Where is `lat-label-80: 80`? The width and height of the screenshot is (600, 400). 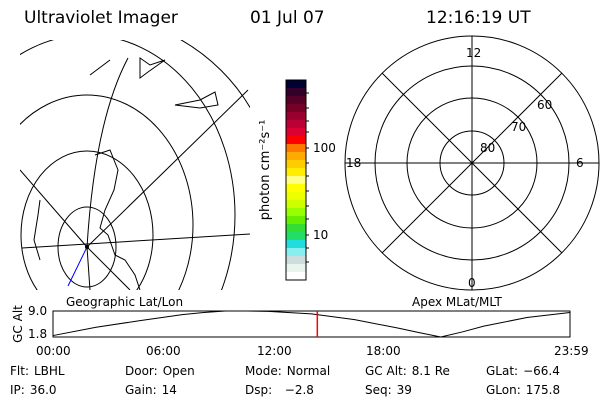
lat-label-80: 80 is located at coordinates (488, 148).